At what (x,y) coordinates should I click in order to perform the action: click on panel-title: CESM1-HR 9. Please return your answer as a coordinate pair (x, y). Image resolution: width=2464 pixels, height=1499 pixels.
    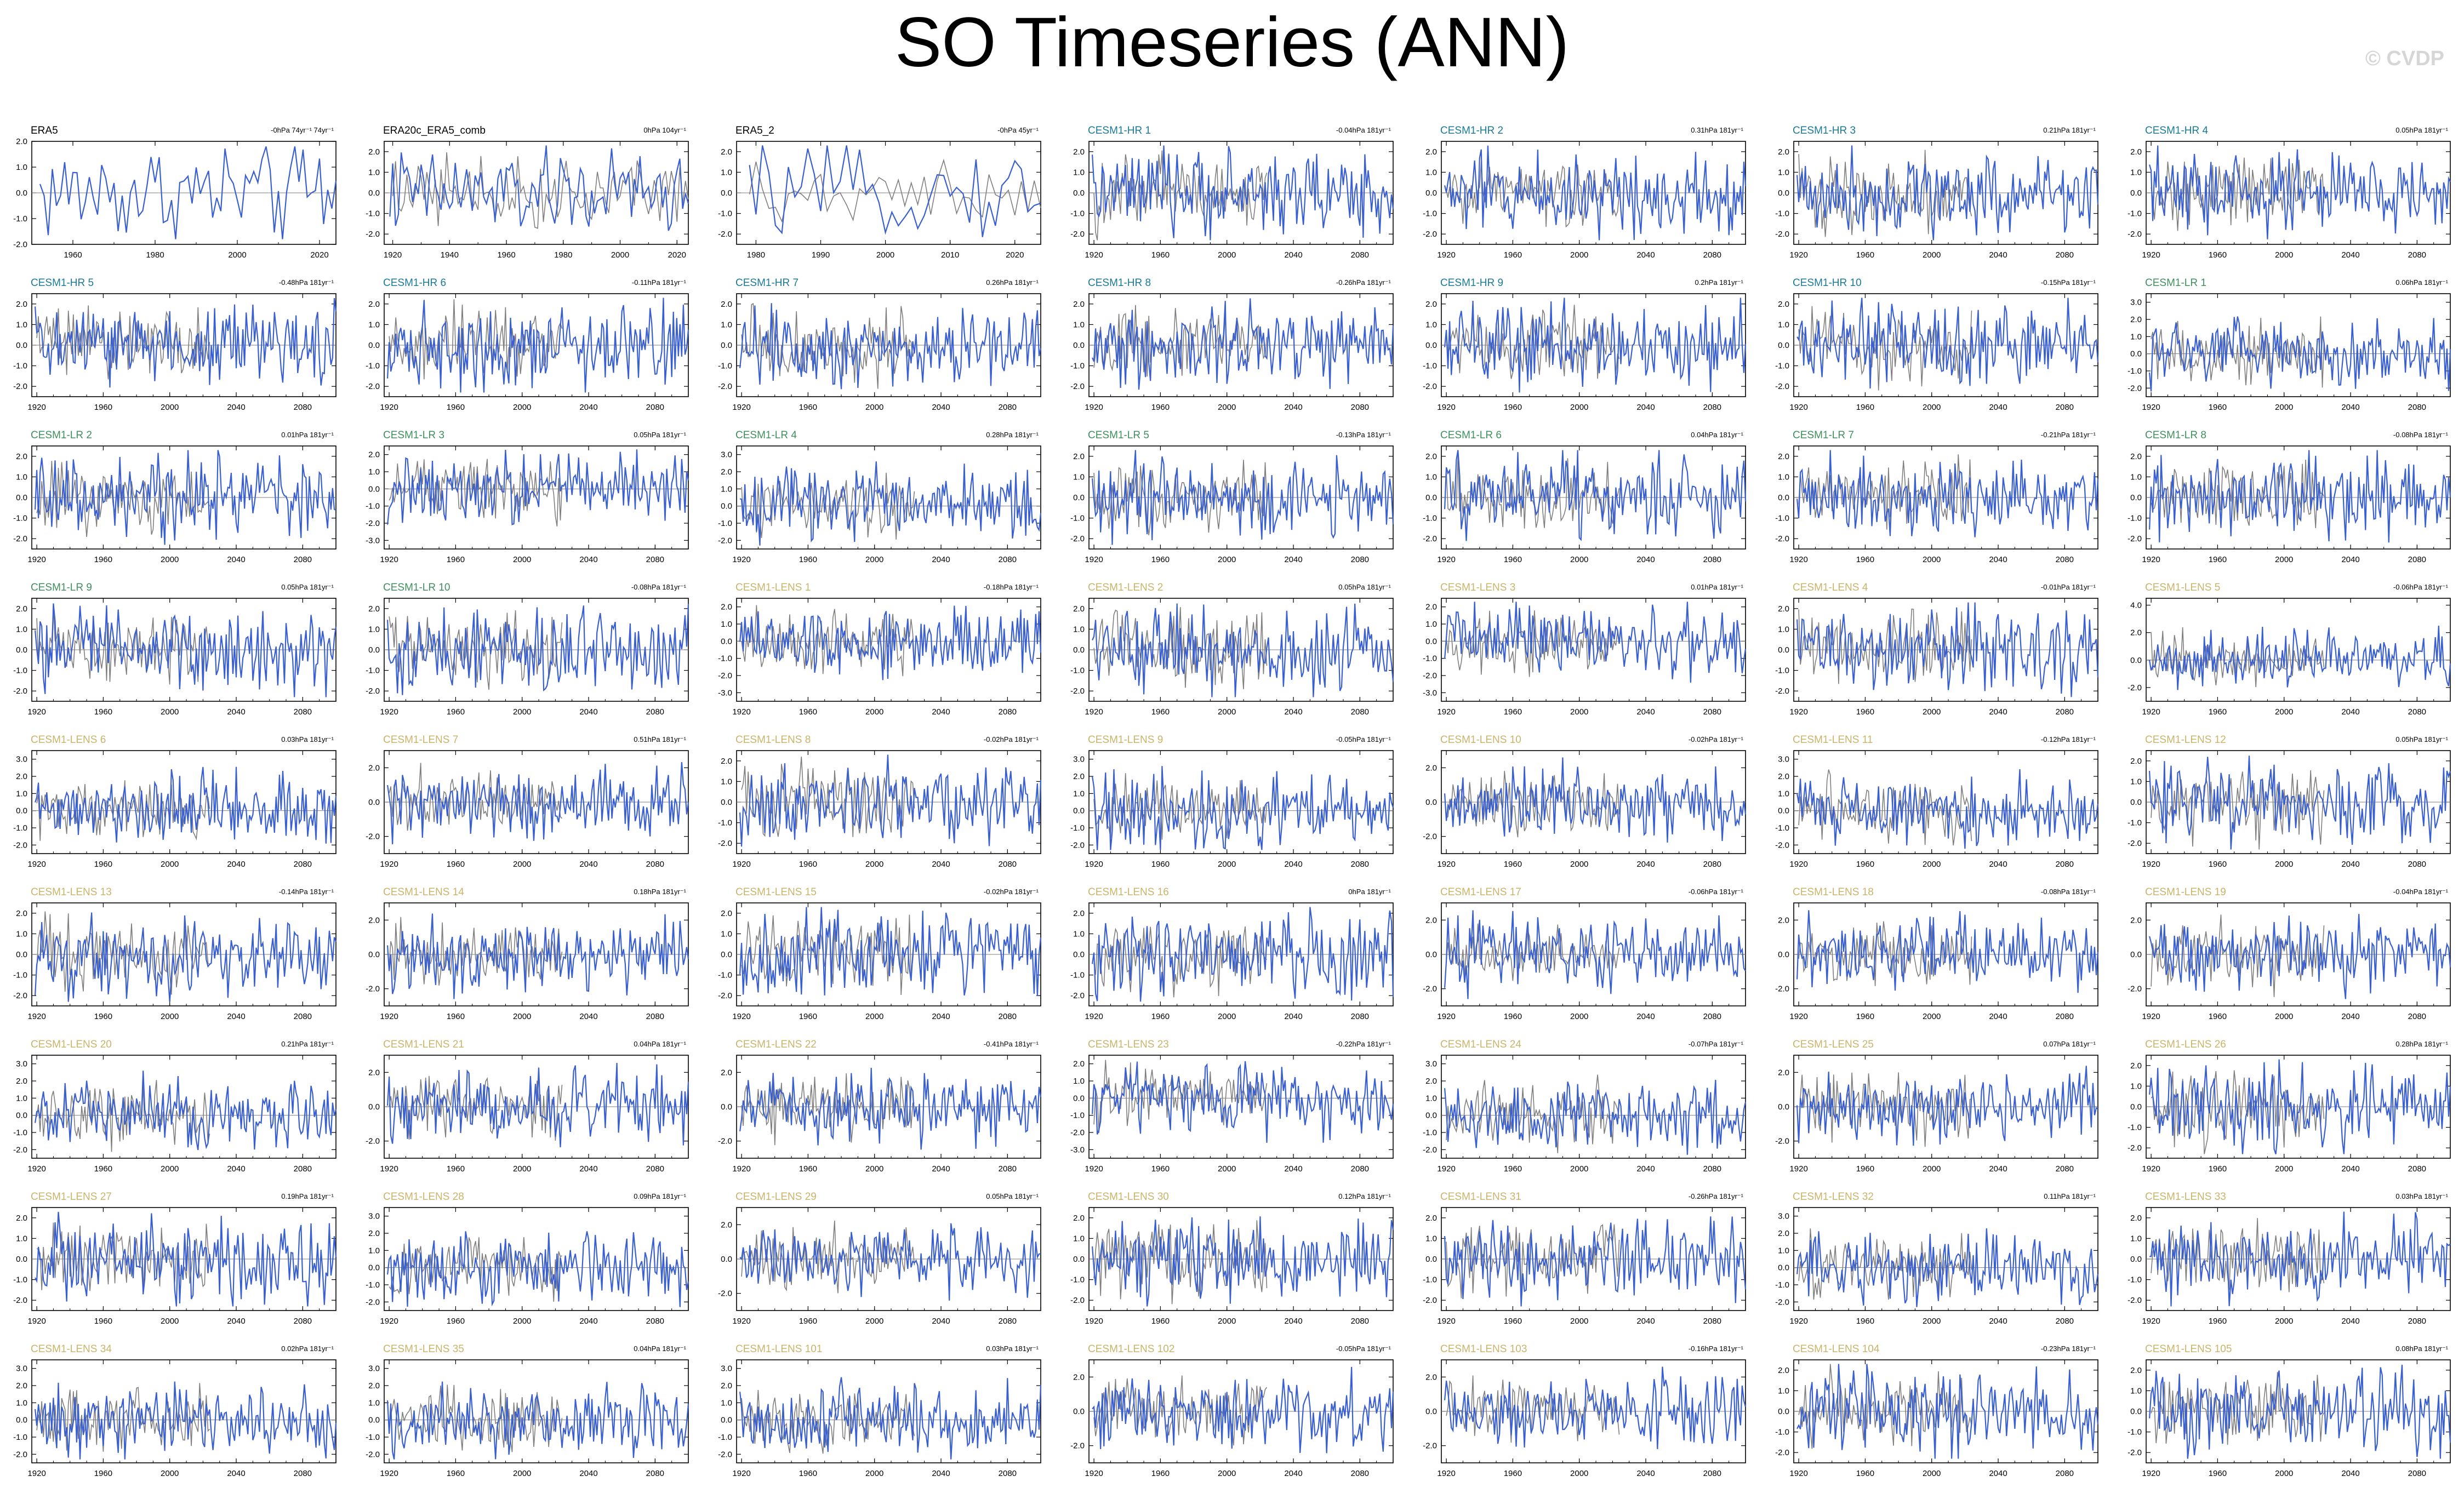
    Looking at the image, I should click on (1472, 283).